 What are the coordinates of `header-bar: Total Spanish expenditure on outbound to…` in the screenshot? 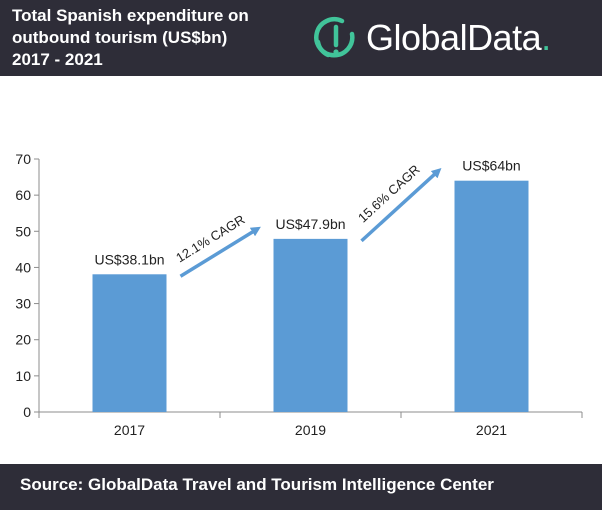 It's located at (301, 38).